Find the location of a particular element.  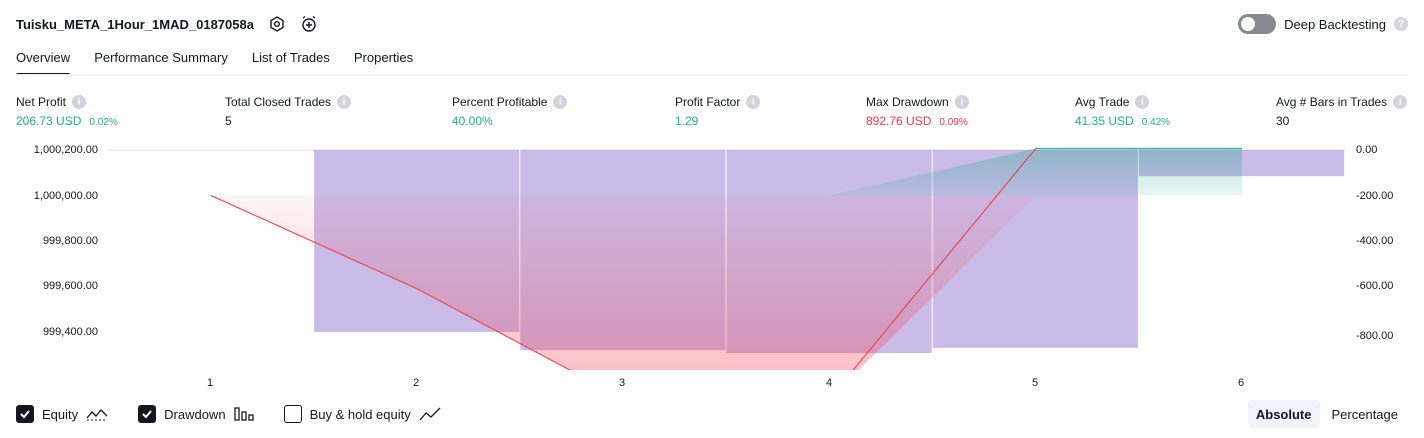

equity-line-icon is located at coordinates (97, 415).